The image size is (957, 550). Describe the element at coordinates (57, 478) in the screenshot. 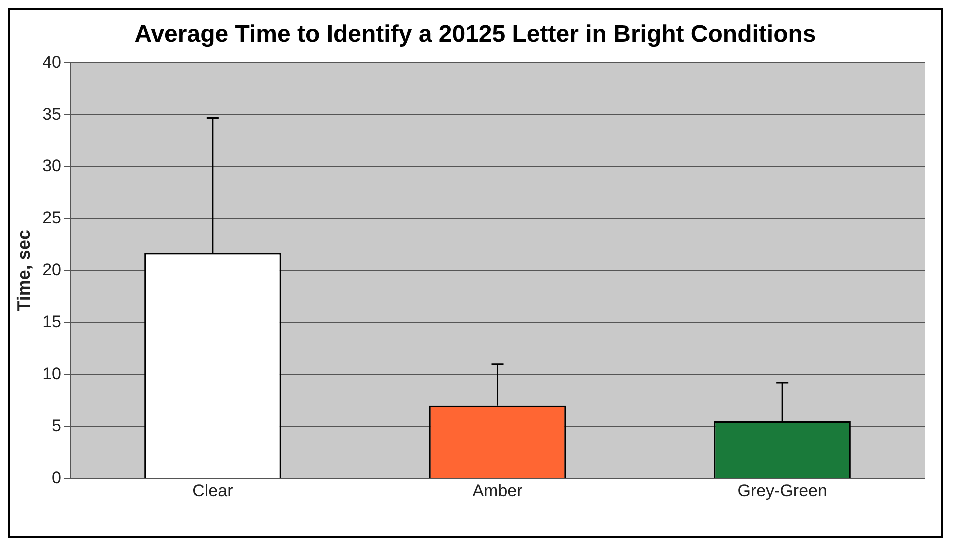

I see `y-tick-label: 0` at that location.